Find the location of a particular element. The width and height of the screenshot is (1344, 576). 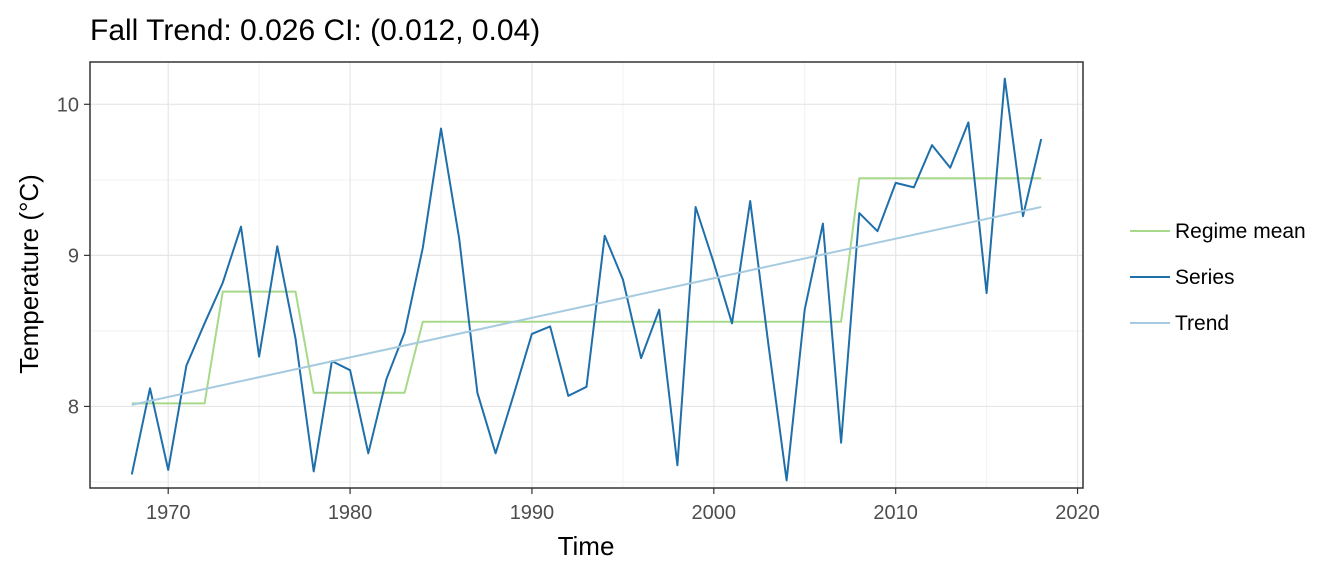

y-axis: 8 9 10 is located at coordinates (73, 256).